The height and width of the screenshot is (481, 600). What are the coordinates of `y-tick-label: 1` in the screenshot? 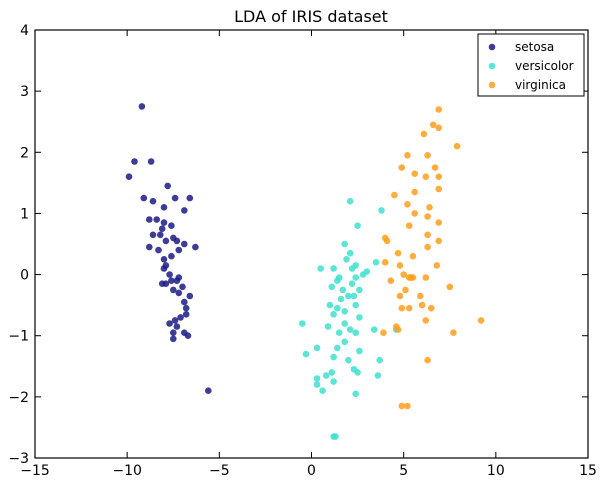 It's located at (24, 214).